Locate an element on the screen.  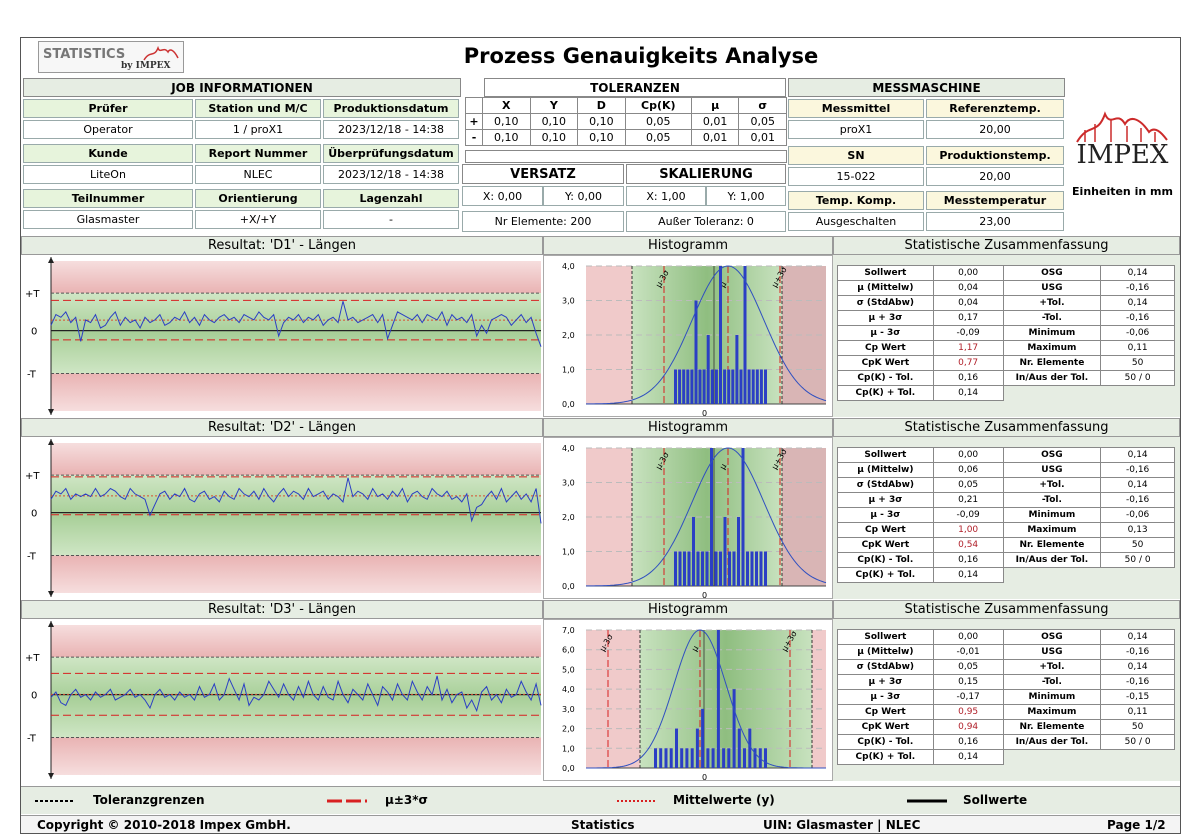
stat-key: μ - 3σ is located at coordinates (885, 333).